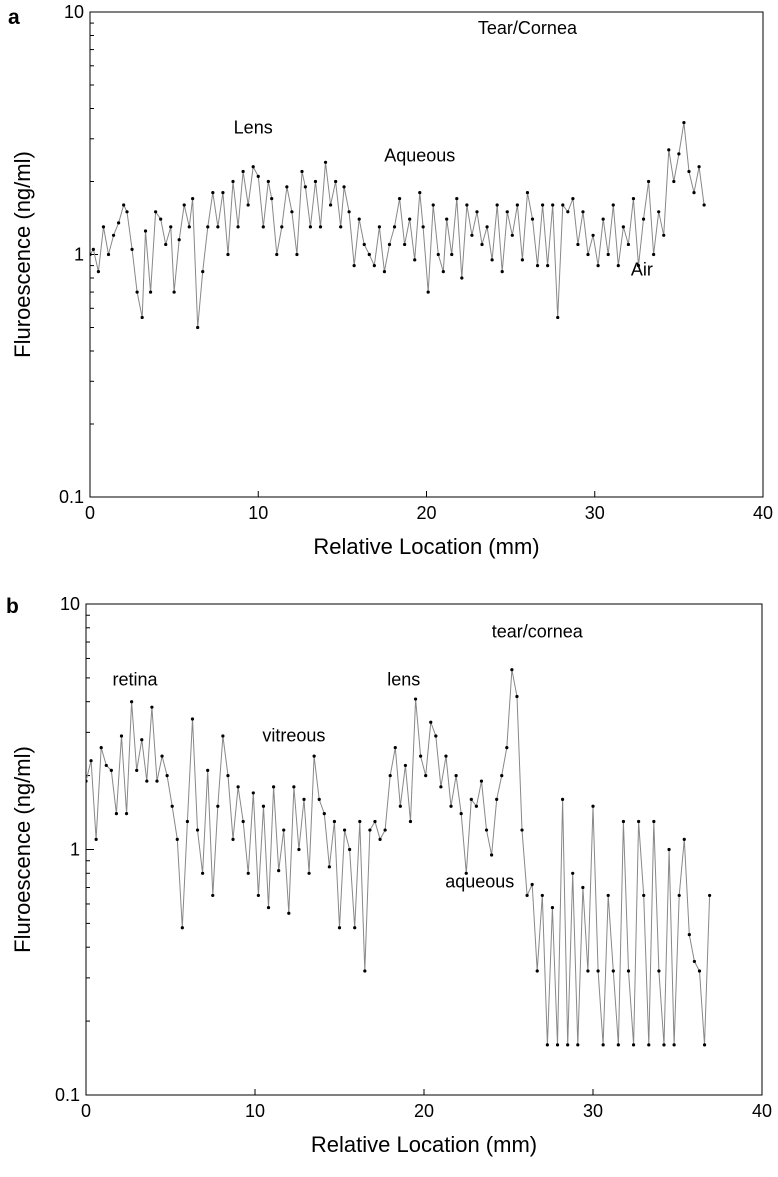 The image size is (778, 1177). I want to click on y-axis-title: Fluroescence (ng/ml), so click(22, 849).